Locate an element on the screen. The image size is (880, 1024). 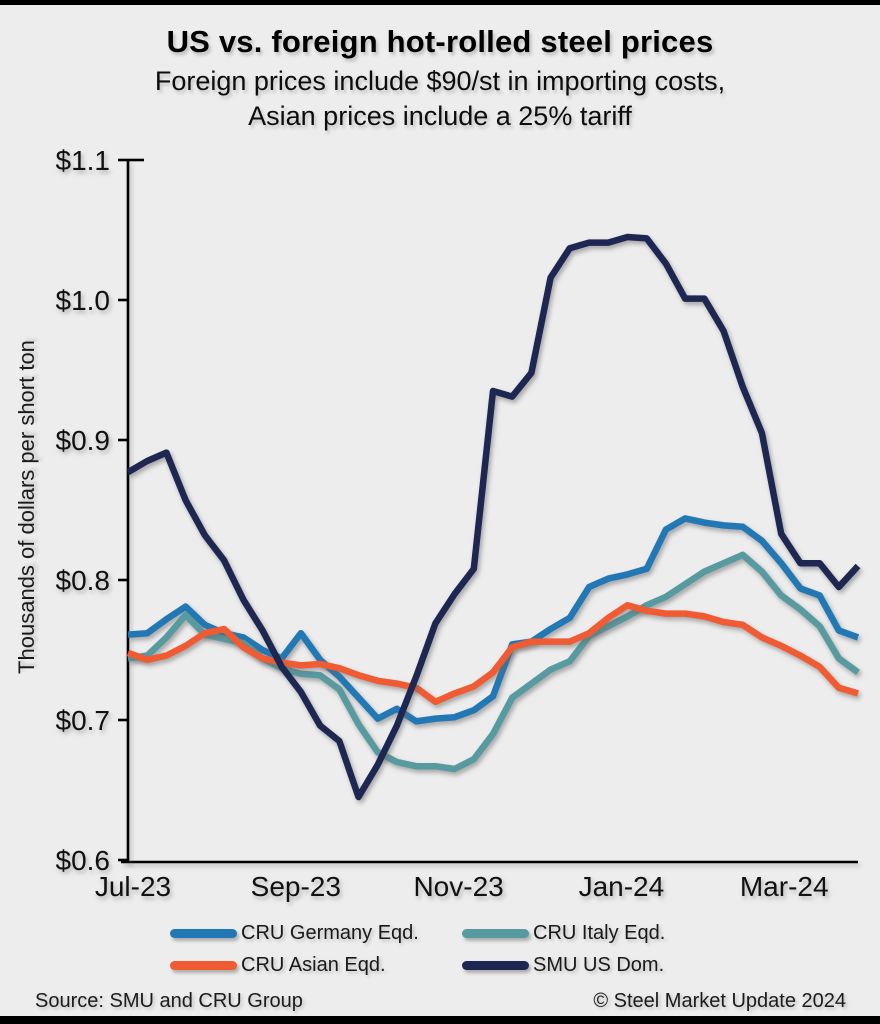
x-tick-label: Jul-23 is located at coordinates (133, 886).